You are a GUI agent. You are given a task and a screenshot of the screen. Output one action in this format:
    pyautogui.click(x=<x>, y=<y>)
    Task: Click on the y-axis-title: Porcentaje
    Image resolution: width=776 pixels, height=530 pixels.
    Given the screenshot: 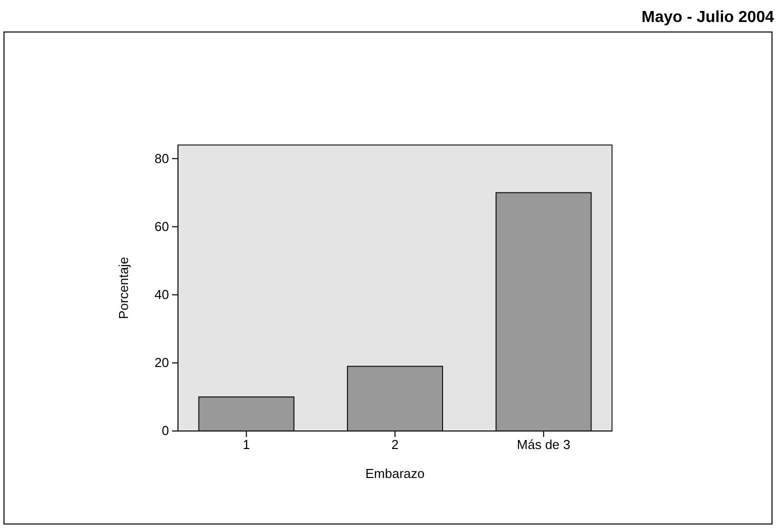 What is the action you would take?
    pyautogui.click(x=123, y=288)
    